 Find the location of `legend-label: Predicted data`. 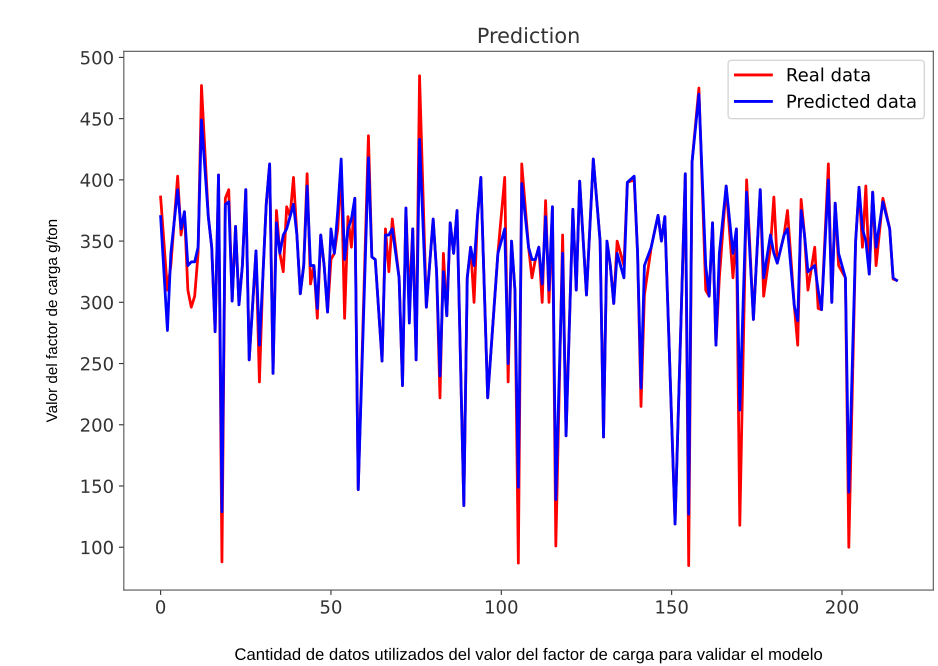

legend-label: Predicted data is located at coordinates (852, 101).